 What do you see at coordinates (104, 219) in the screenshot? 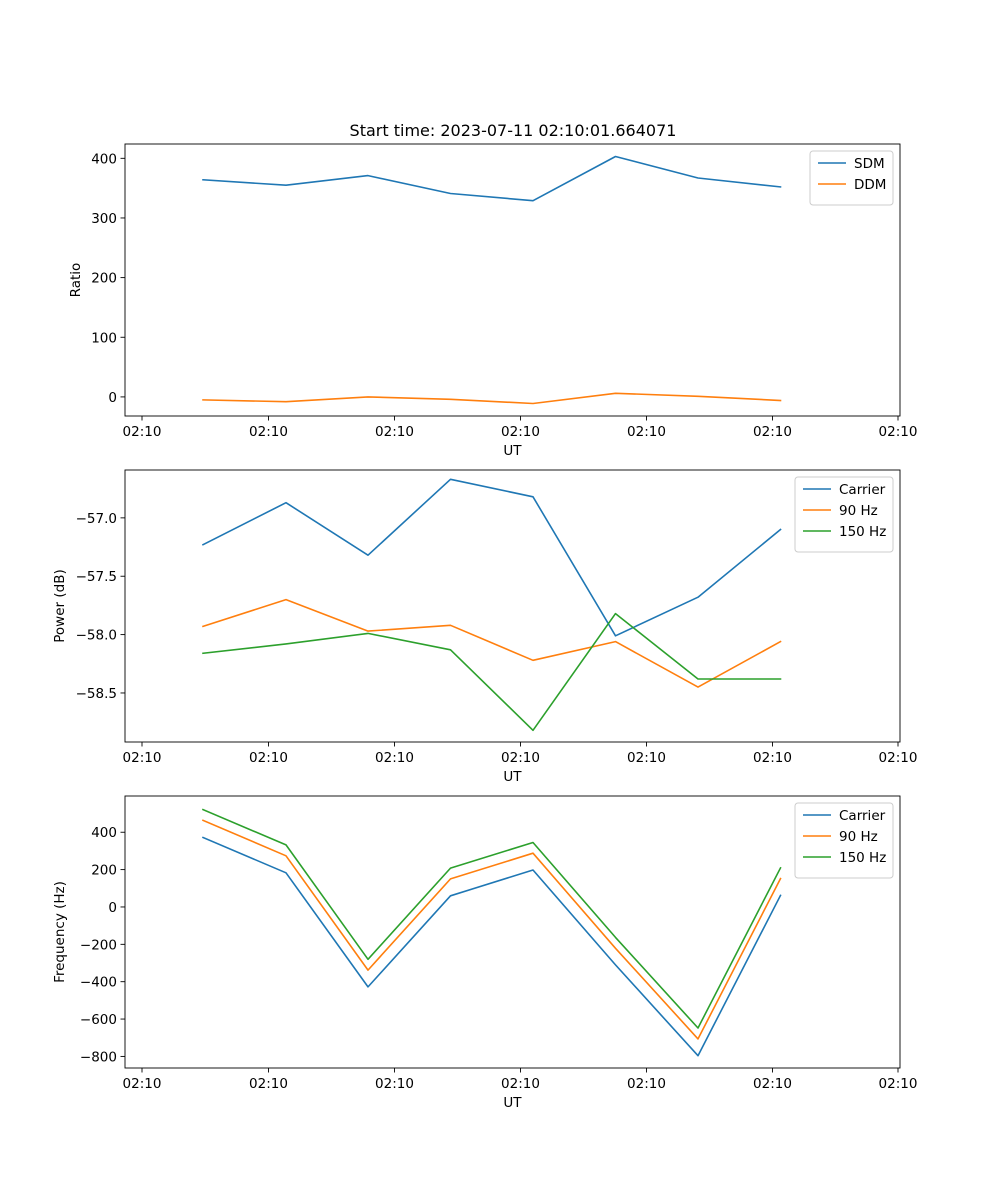
I see `panel-1-y-tick-label-4: 300` at bounding box center [104, 219].